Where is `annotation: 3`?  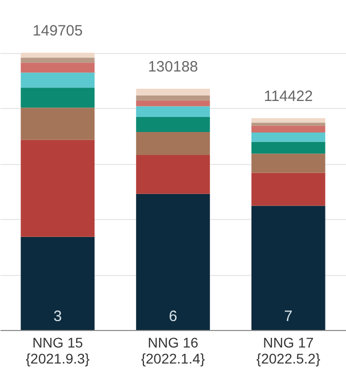
annotation: 3 is located at coordinates (57, 316).